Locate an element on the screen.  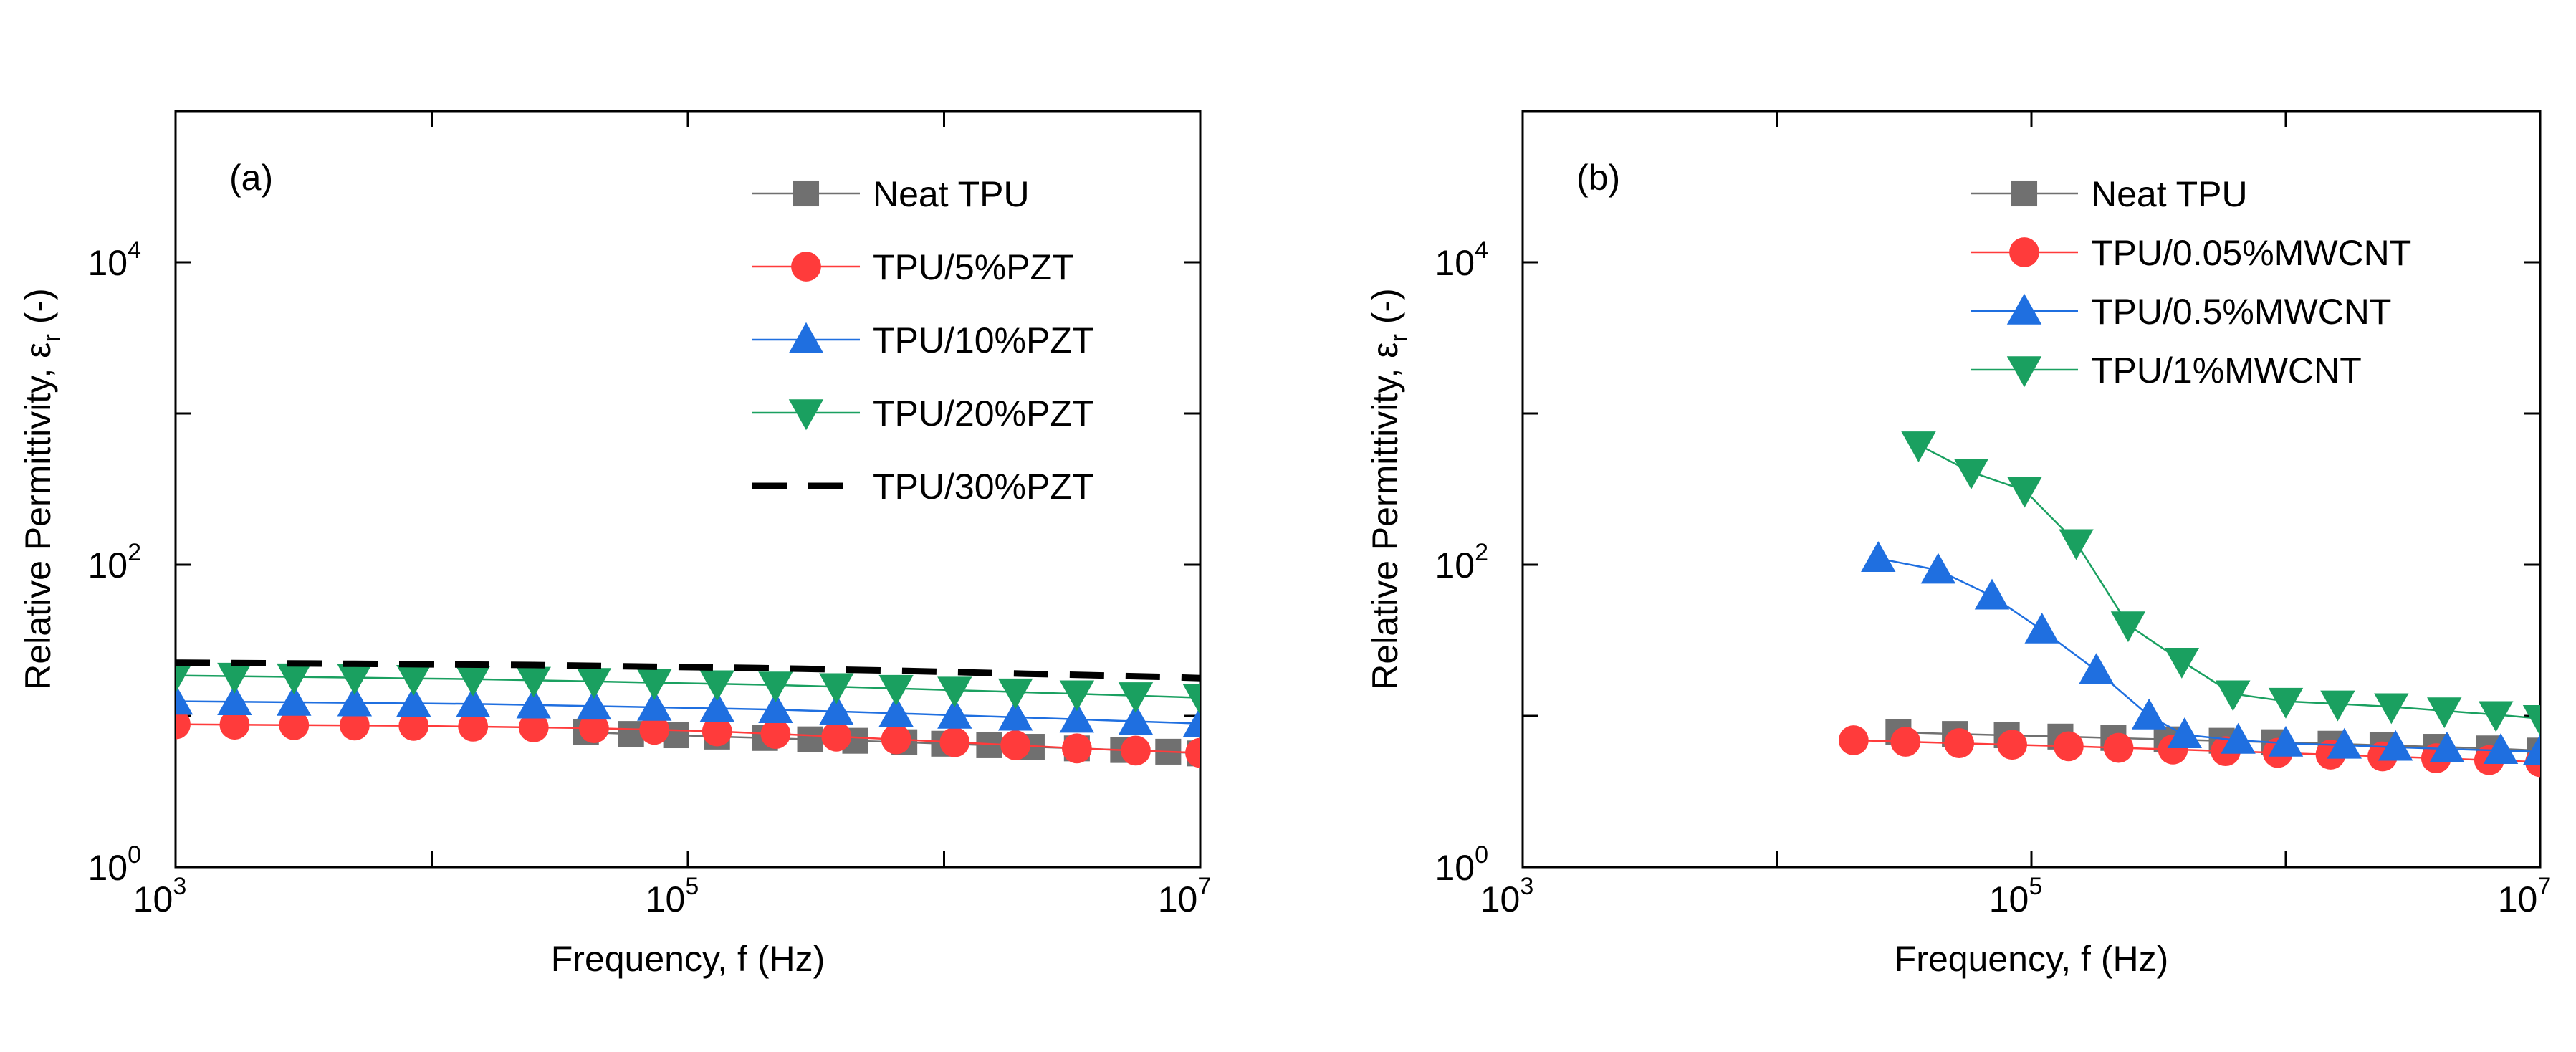
series-tpu-10-pzt is located at coordinates (688, 711).